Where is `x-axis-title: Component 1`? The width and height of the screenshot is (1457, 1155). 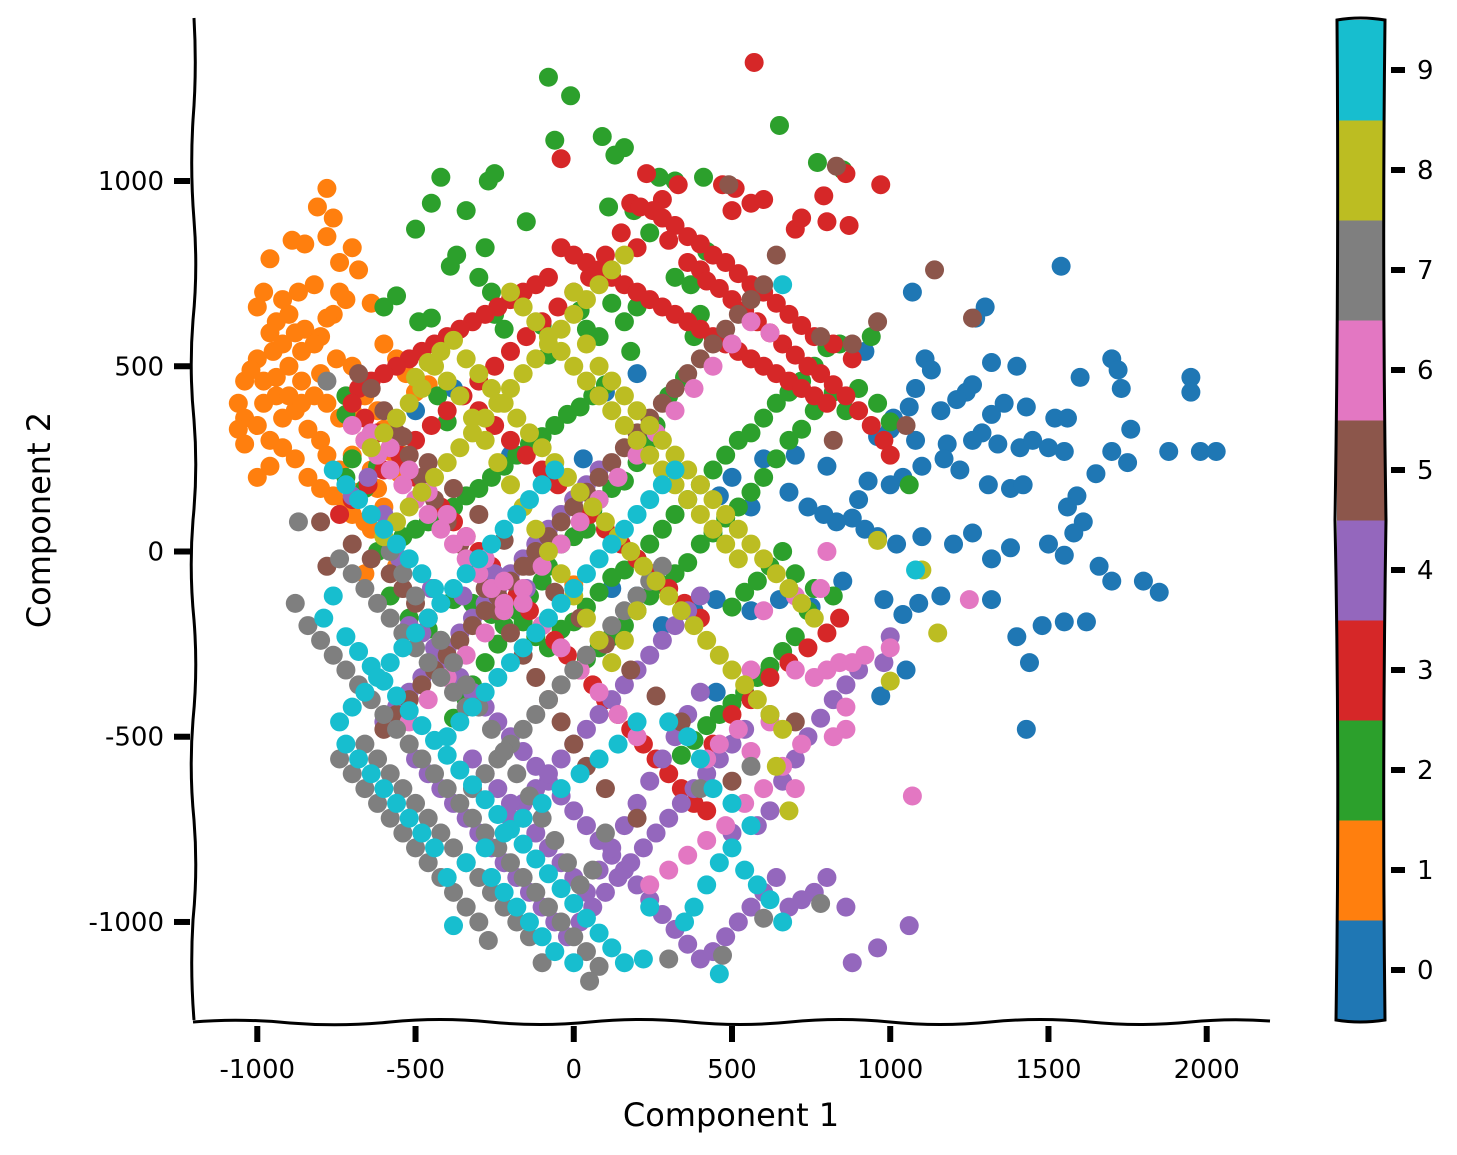 x-axis-title: Component 1 is located at coordinates (731, 1115).